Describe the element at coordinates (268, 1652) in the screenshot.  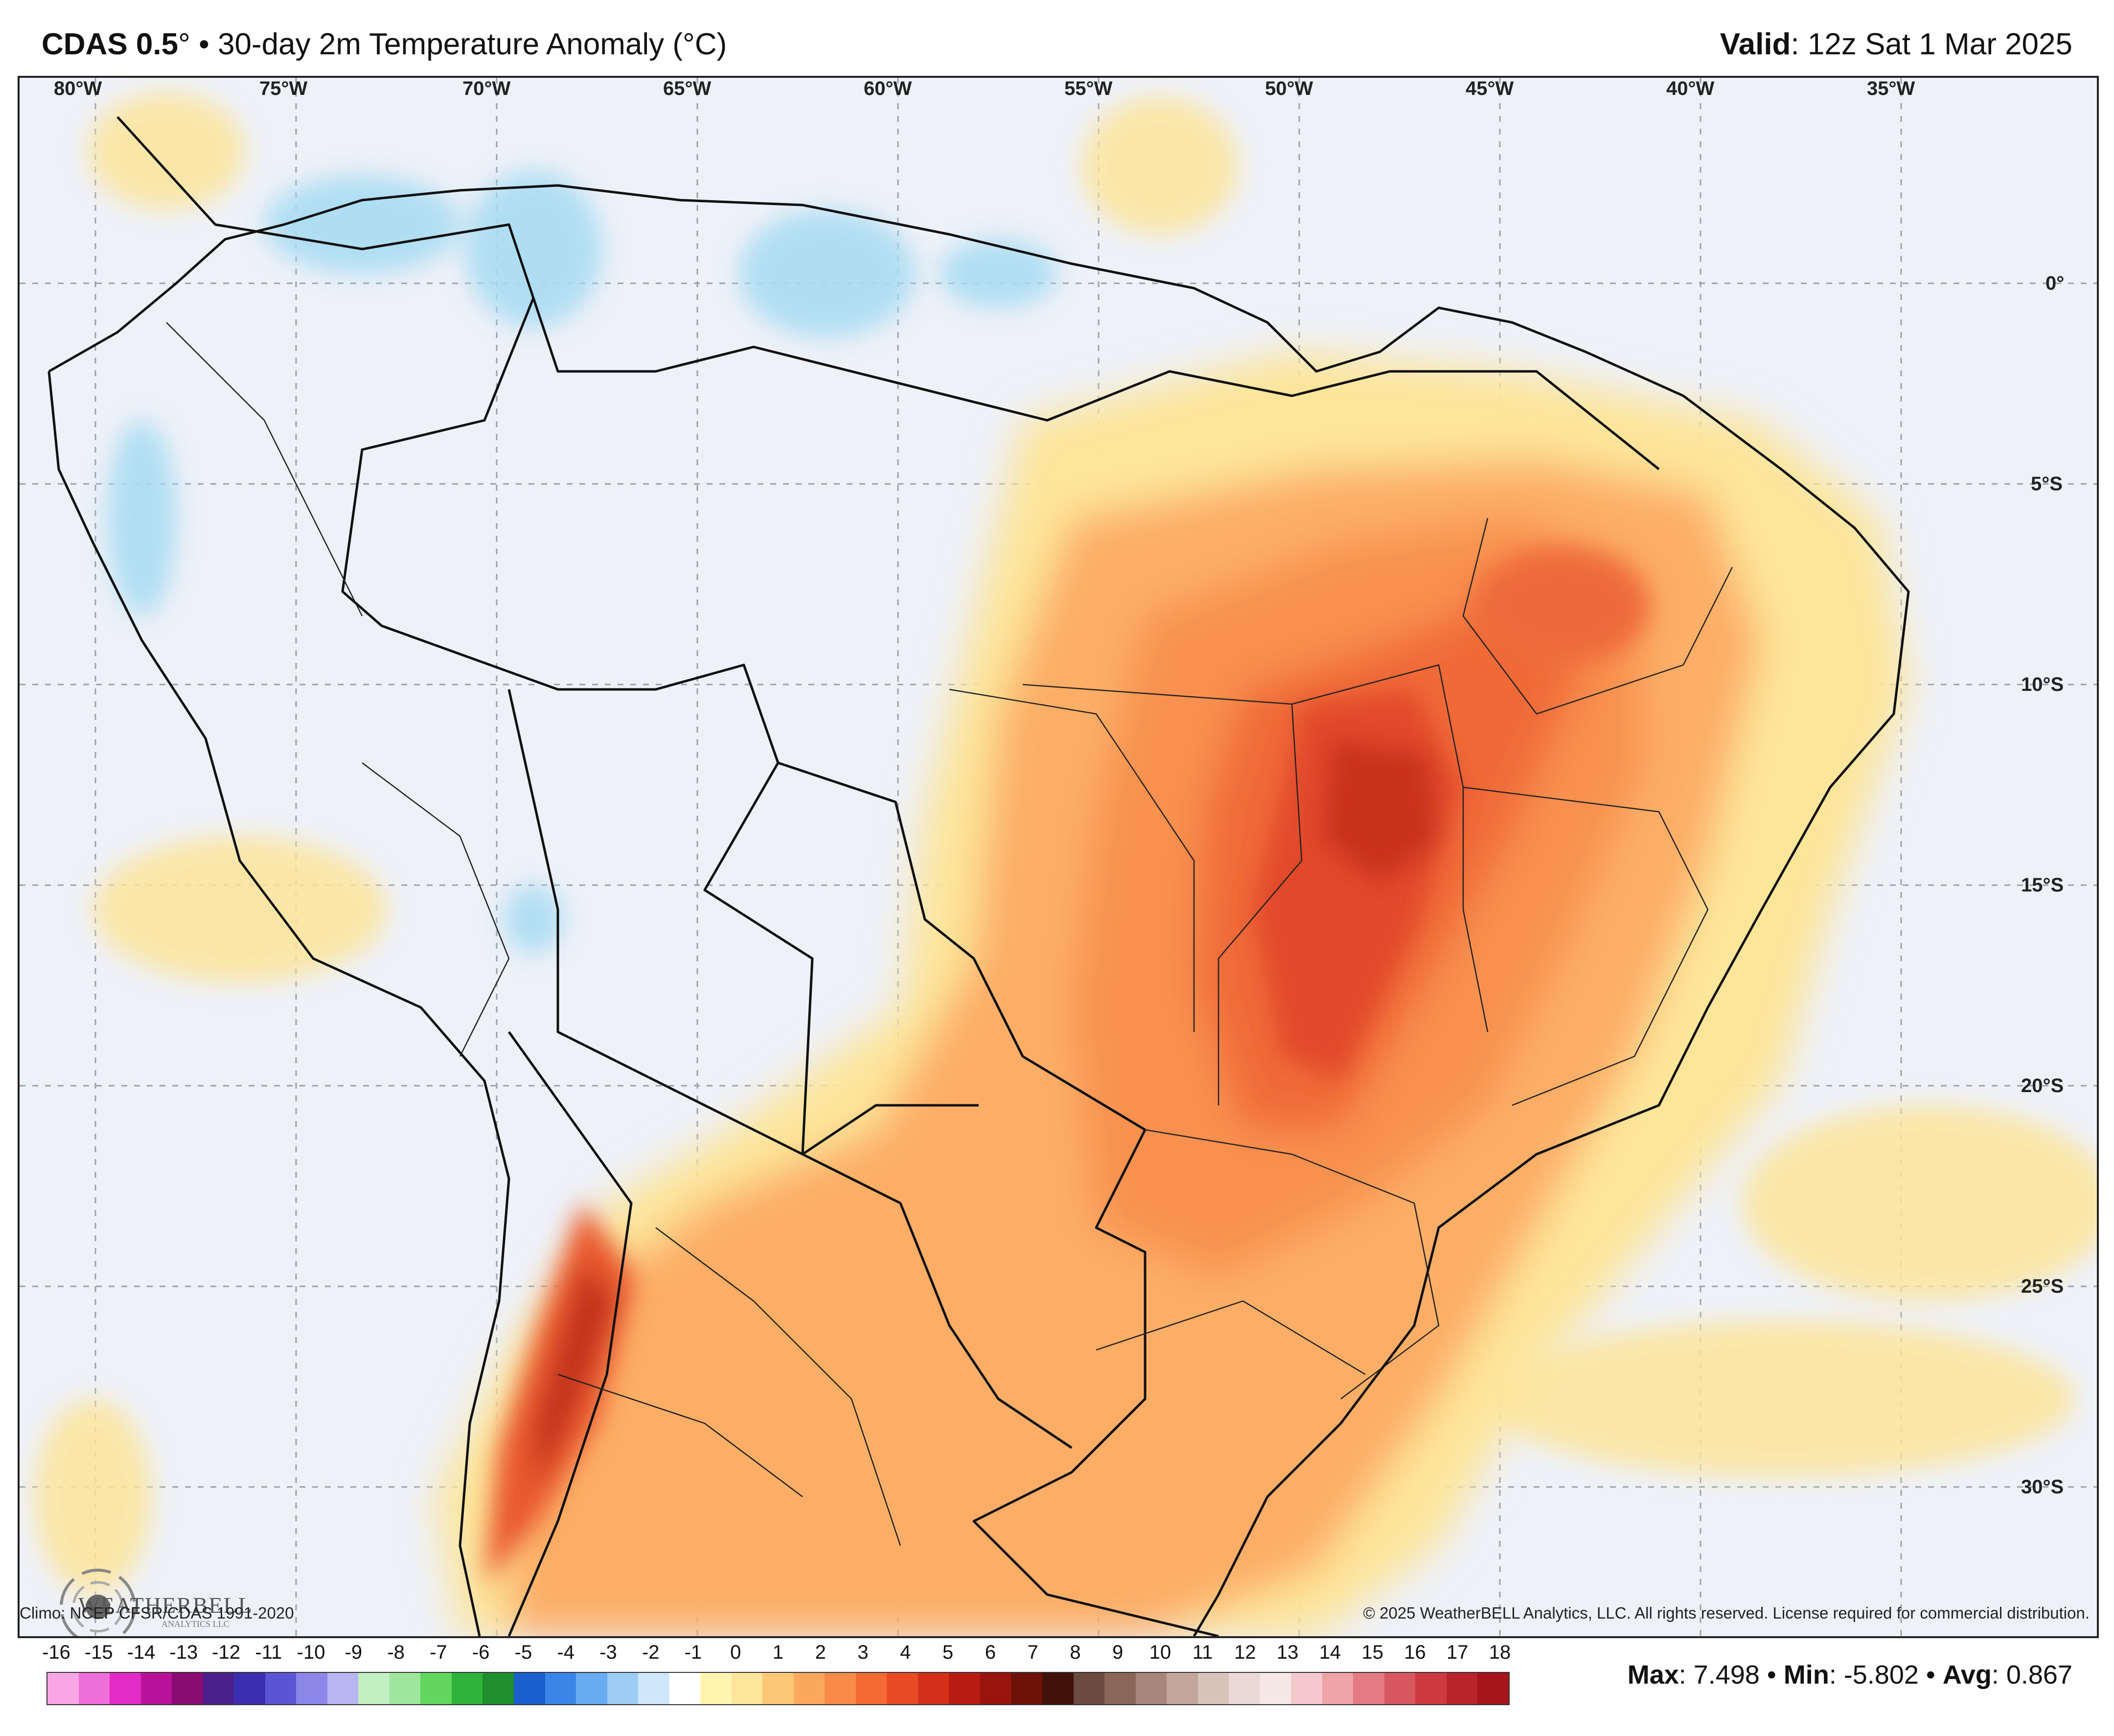
I see `colorbar-tick-label: -11` at that location.